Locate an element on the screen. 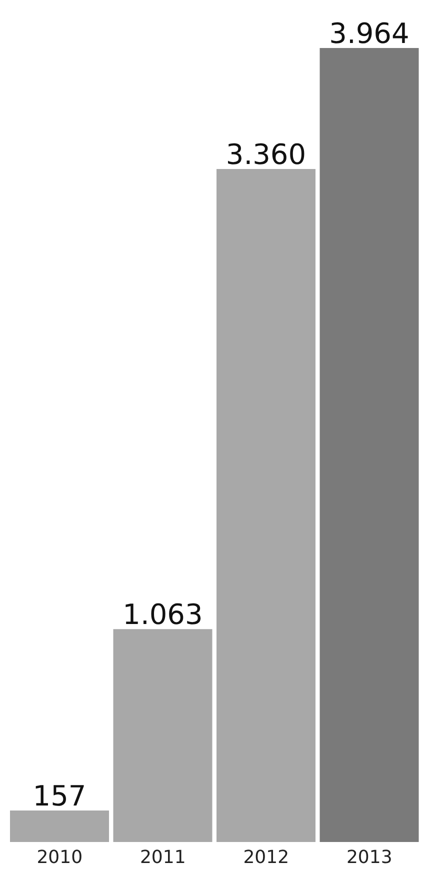 The image size is (429, 884). data-label: 1.063 is located at coordinates (162, 615).